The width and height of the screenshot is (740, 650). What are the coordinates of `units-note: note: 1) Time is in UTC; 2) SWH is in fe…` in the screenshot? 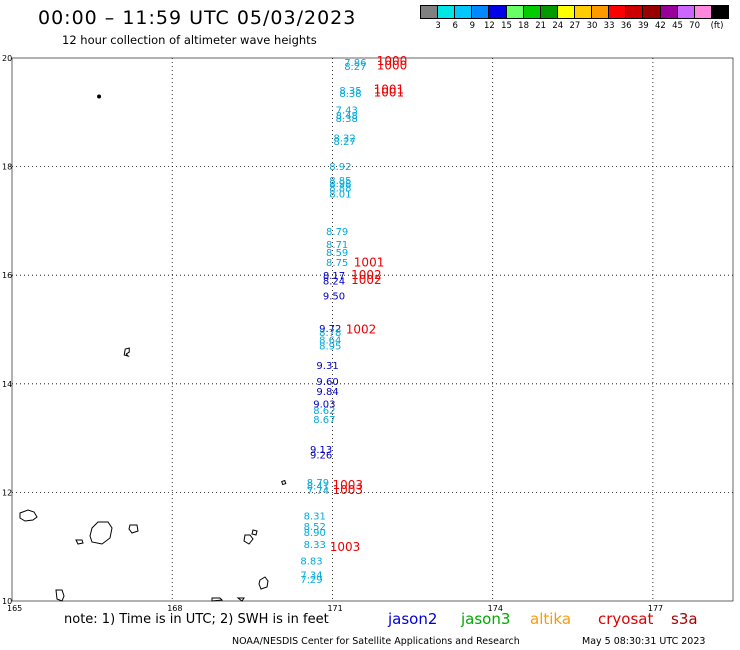 It's located at (196, 619).